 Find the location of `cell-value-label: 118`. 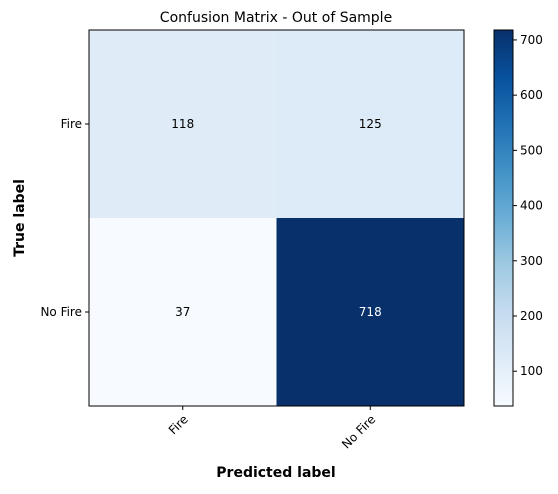

cell-value-label: 118 is located at coordinates (182, 124).